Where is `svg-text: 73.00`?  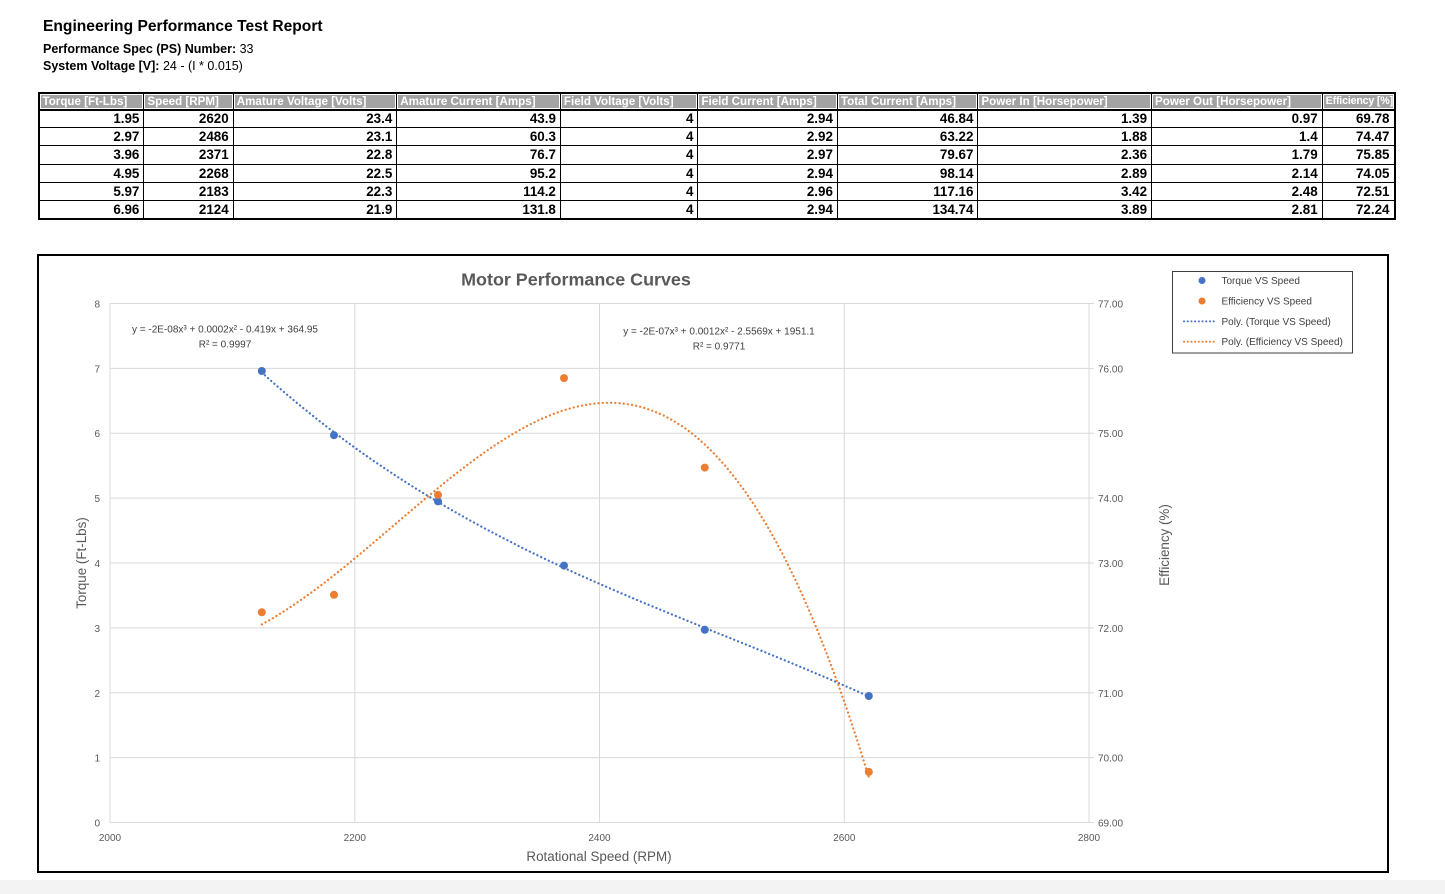
svg-text: 73.00 is located at coordinates (1110, 564).